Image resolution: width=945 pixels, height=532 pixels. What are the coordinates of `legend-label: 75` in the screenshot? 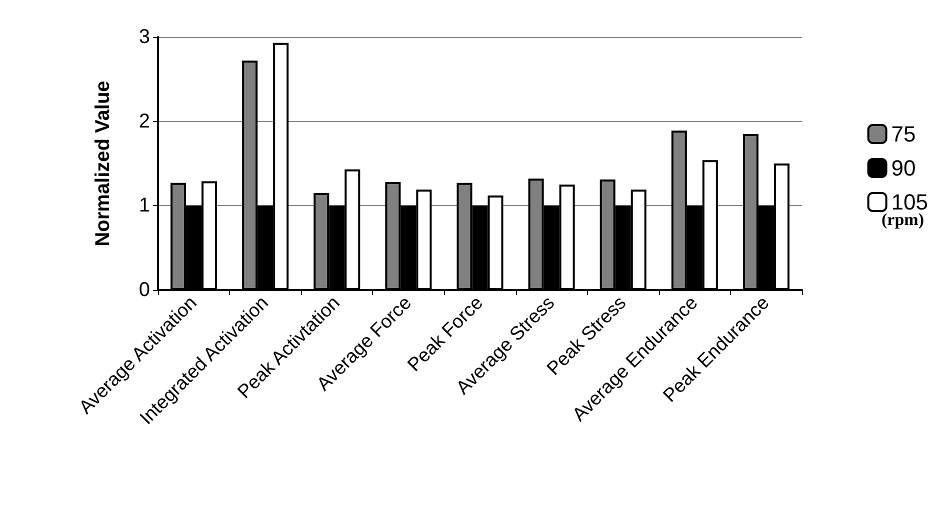 It's located at (903, 134).